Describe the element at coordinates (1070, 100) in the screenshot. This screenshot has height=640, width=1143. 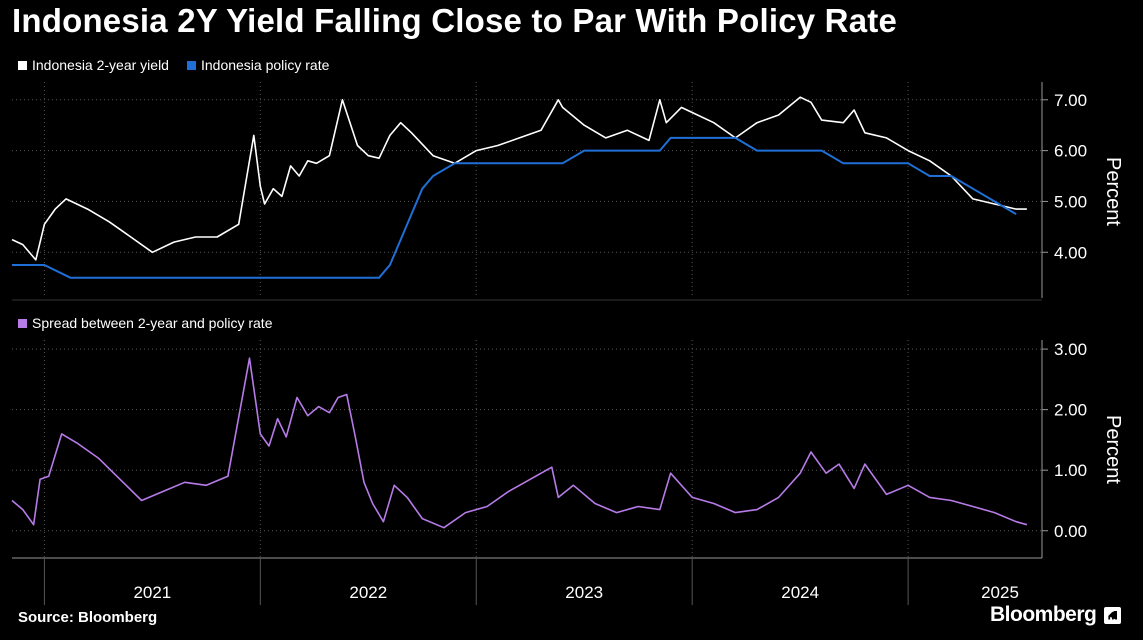
I see `y-tick-label-top-3: 7.00` at that location.